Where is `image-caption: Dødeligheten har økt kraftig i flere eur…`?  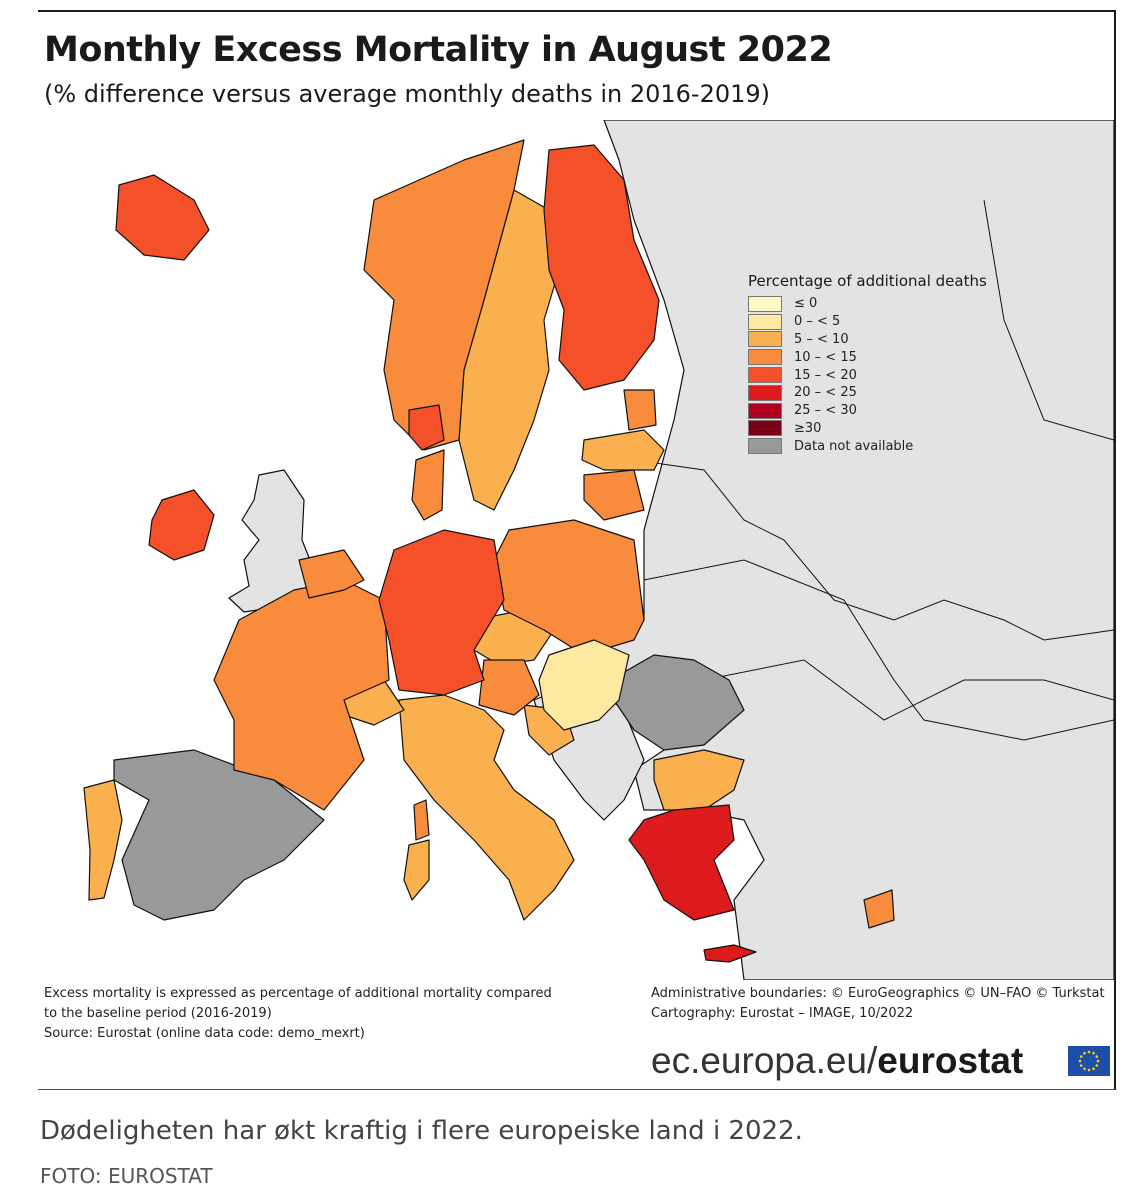 image-caption: Dødeligheten har økt kraftig i flere eur… is located at coordinates (421, 1131).